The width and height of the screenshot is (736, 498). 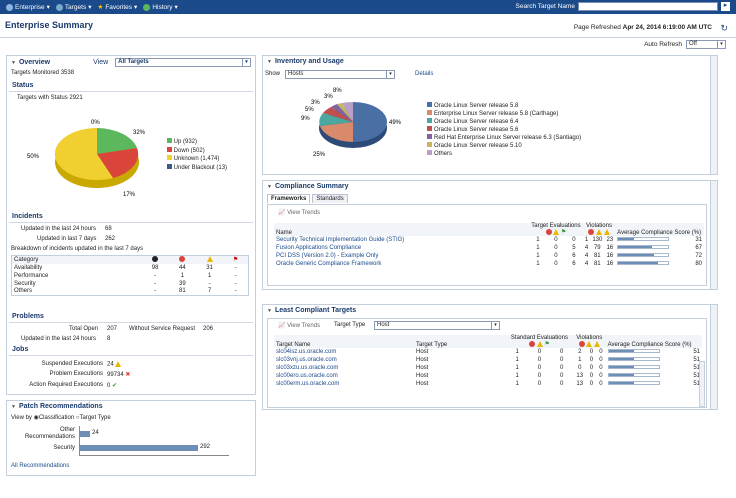 What do you see at coordinates (182, 283) in the screenshot?
I see `incident-count: 39` at bounding box center [182, 283].